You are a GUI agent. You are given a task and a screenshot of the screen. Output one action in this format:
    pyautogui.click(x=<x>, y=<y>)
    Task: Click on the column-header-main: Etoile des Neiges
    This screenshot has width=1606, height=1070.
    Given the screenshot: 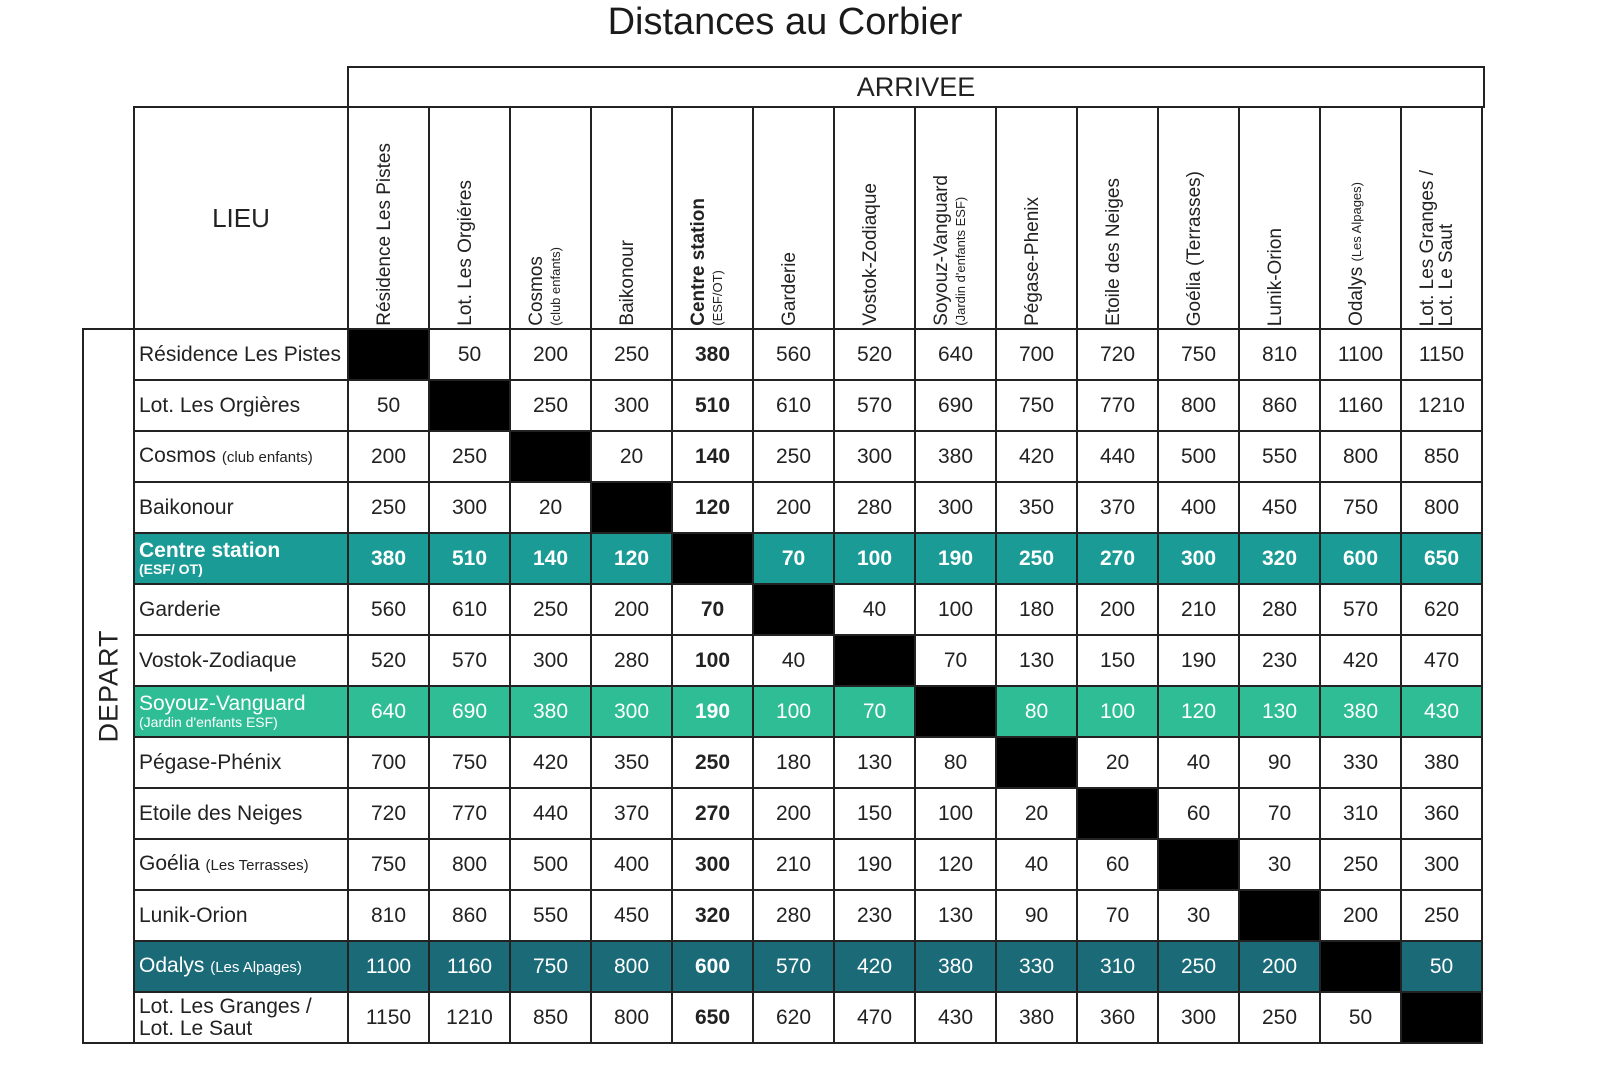 What is the action you would take?
    pyautogui.click(x=1113, y=252)
    